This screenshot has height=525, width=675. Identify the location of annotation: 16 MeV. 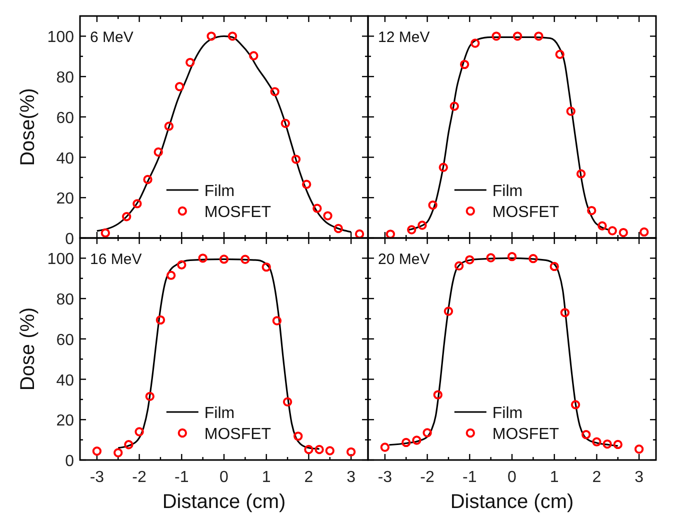
(116, 259).